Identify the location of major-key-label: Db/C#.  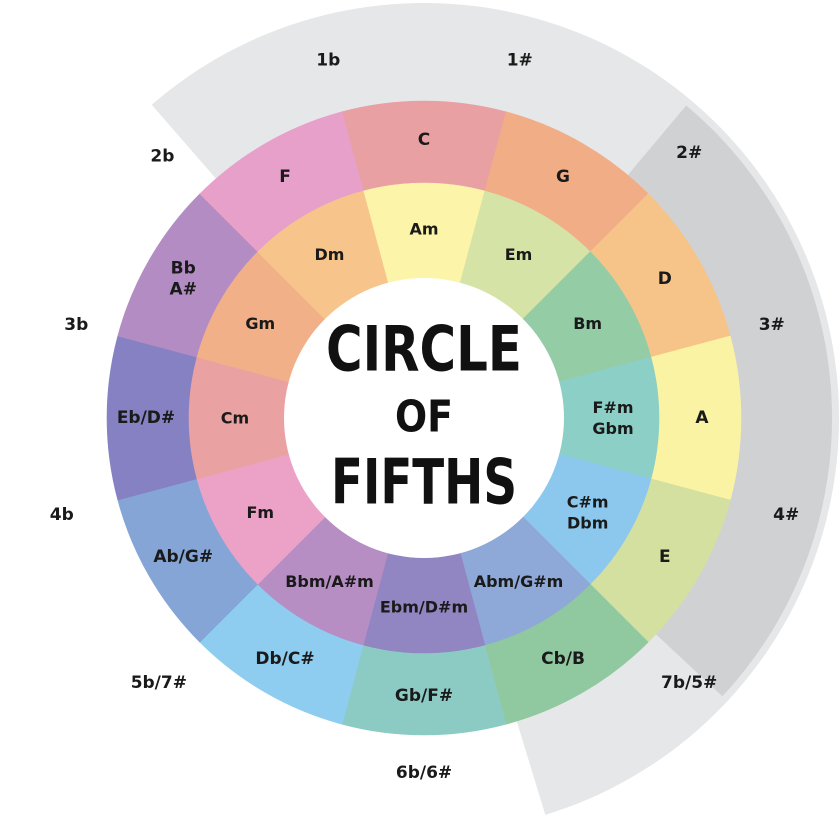
(284, 659).